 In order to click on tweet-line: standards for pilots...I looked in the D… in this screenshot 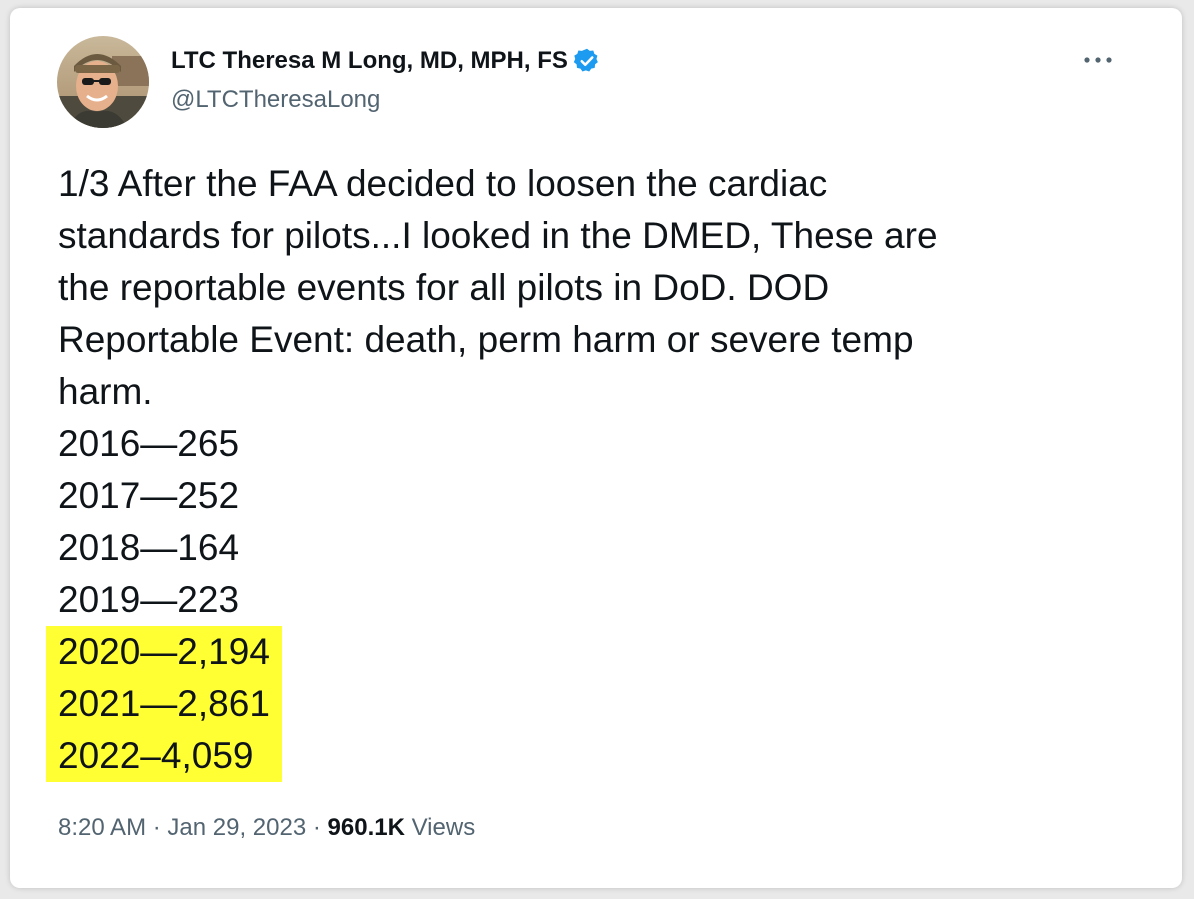, I will do `click(498, 235)`.